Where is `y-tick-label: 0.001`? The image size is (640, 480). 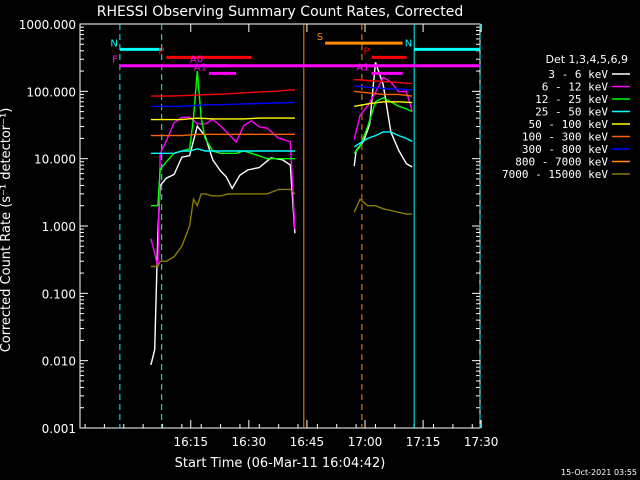 y-tick-label: 0.001 is located at coordinates (59, 429).